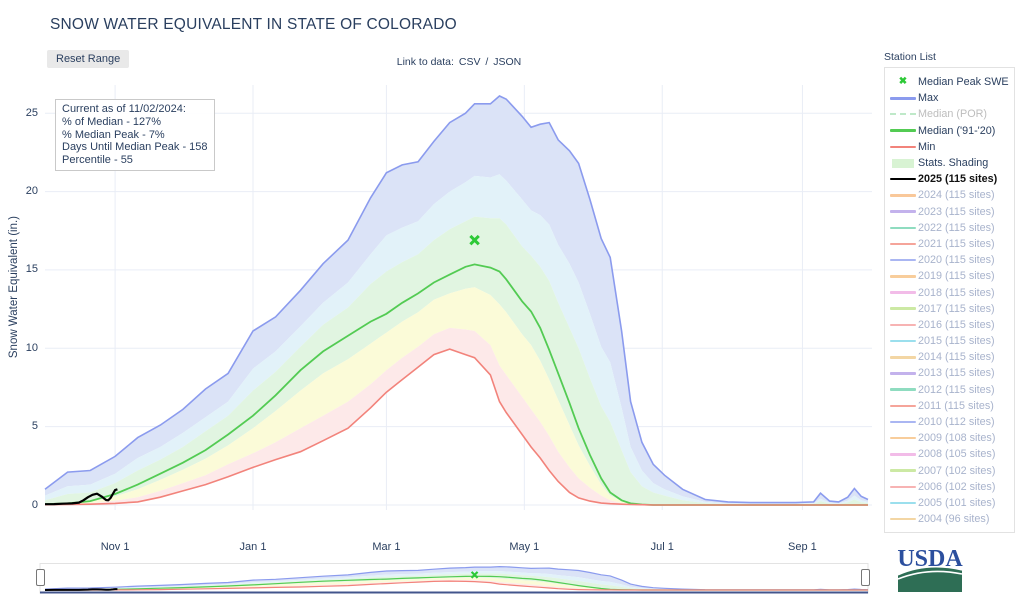 This screenshot has height=597, width=1023. Describe the element at coordinates (963, 82) in the screenshot. I see `legend-item-label: Median Peak SWE` at that location.